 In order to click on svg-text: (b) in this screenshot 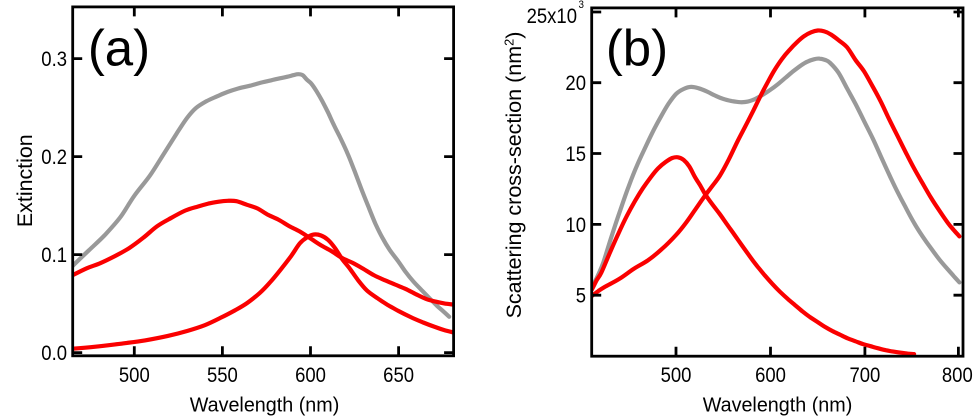, I will do `click(637, 48)`.